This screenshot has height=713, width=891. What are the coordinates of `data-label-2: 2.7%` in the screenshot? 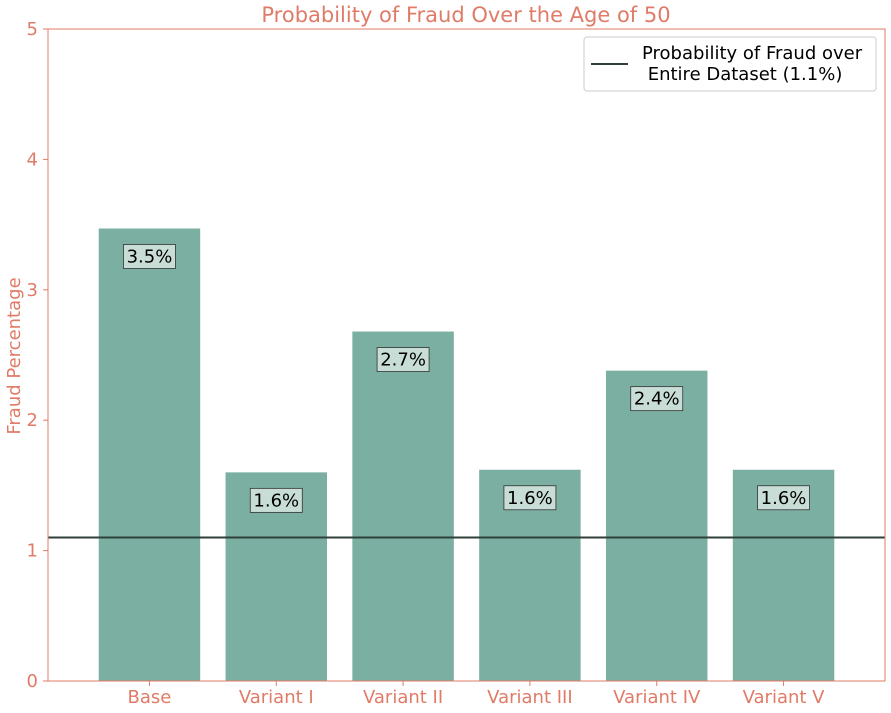 It's located at (403, 360).